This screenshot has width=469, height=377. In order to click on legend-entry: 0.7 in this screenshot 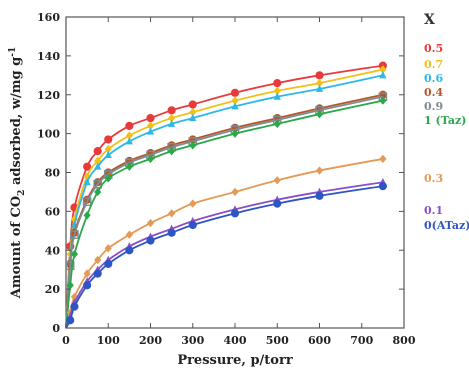, I will do `click(433, 64)`.